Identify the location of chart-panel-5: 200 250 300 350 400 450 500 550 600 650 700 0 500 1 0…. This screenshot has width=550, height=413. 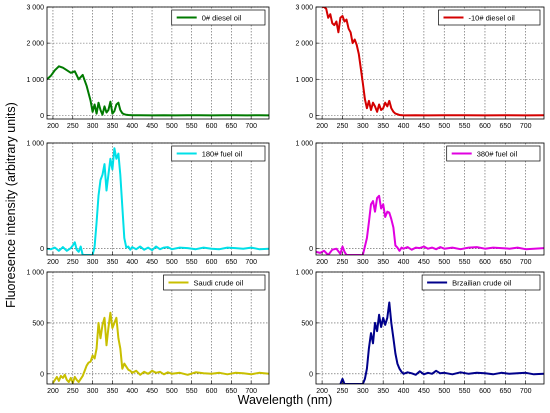
(148, 332).